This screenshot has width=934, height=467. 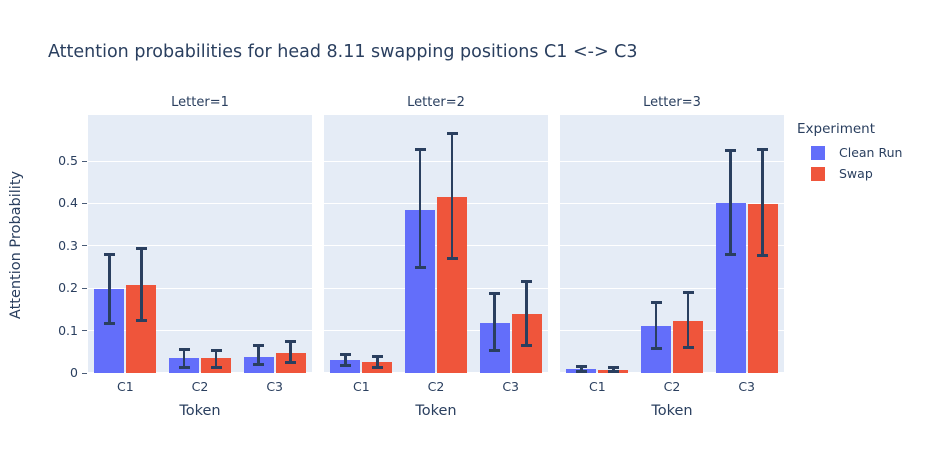 What do you see at coordinates (74, 372) in the screenshot?
I see `y-tick-label: 0` at bounding box center [74, 372].